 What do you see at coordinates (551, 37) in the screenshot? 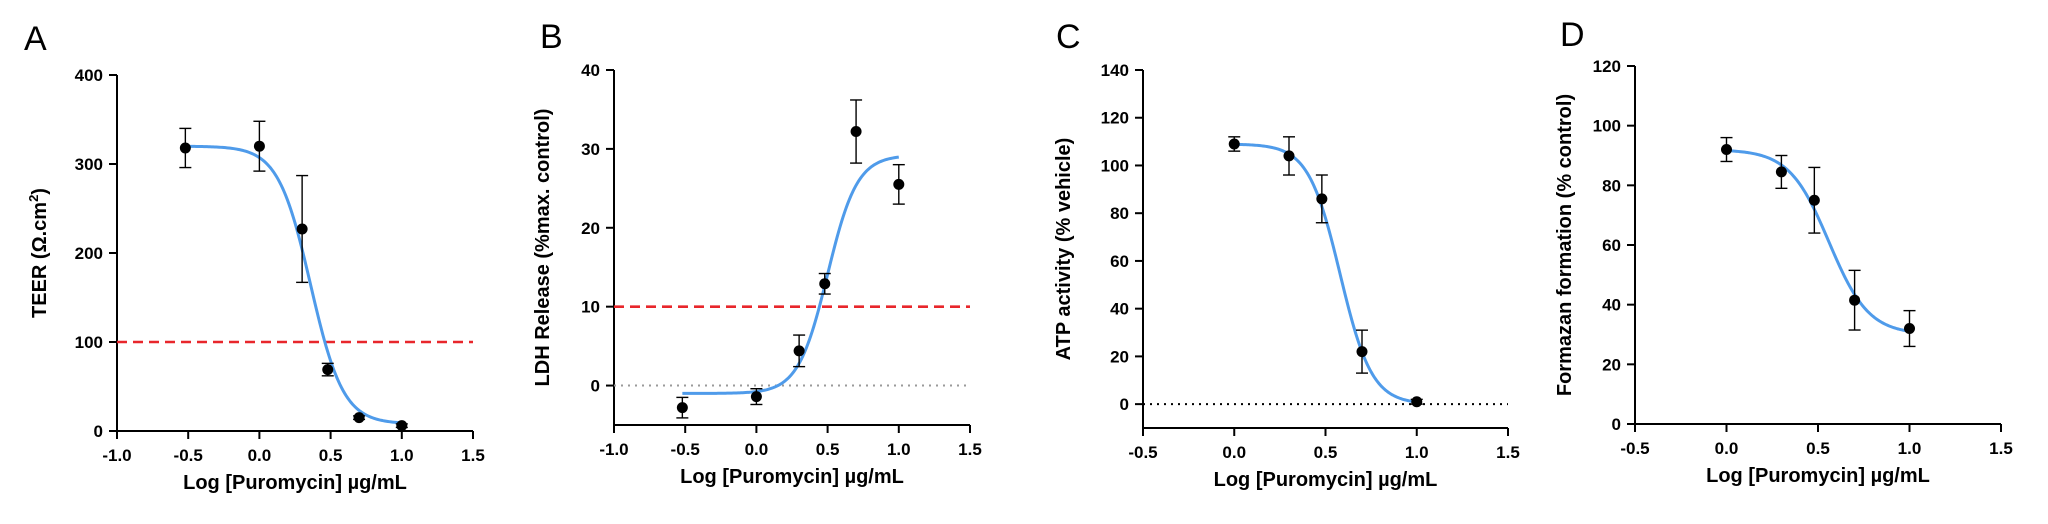
I see `panel-letter: B` at bounding box center [551, 37].